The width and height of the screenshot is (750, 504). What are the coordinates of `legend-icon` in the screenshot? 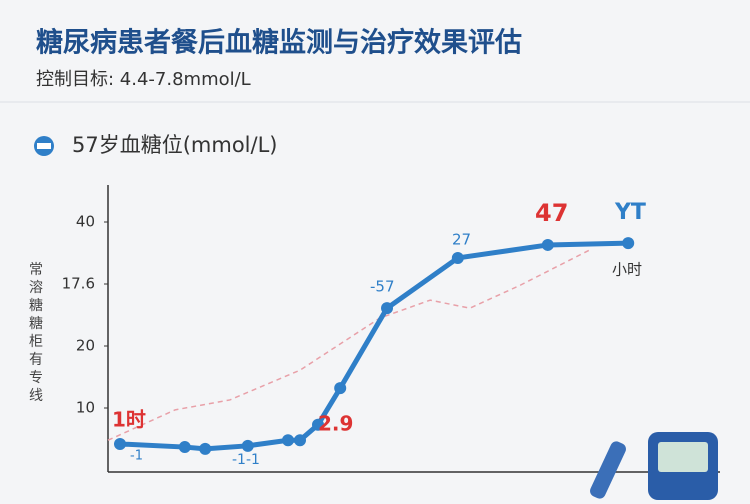 It's located at (44, 146).